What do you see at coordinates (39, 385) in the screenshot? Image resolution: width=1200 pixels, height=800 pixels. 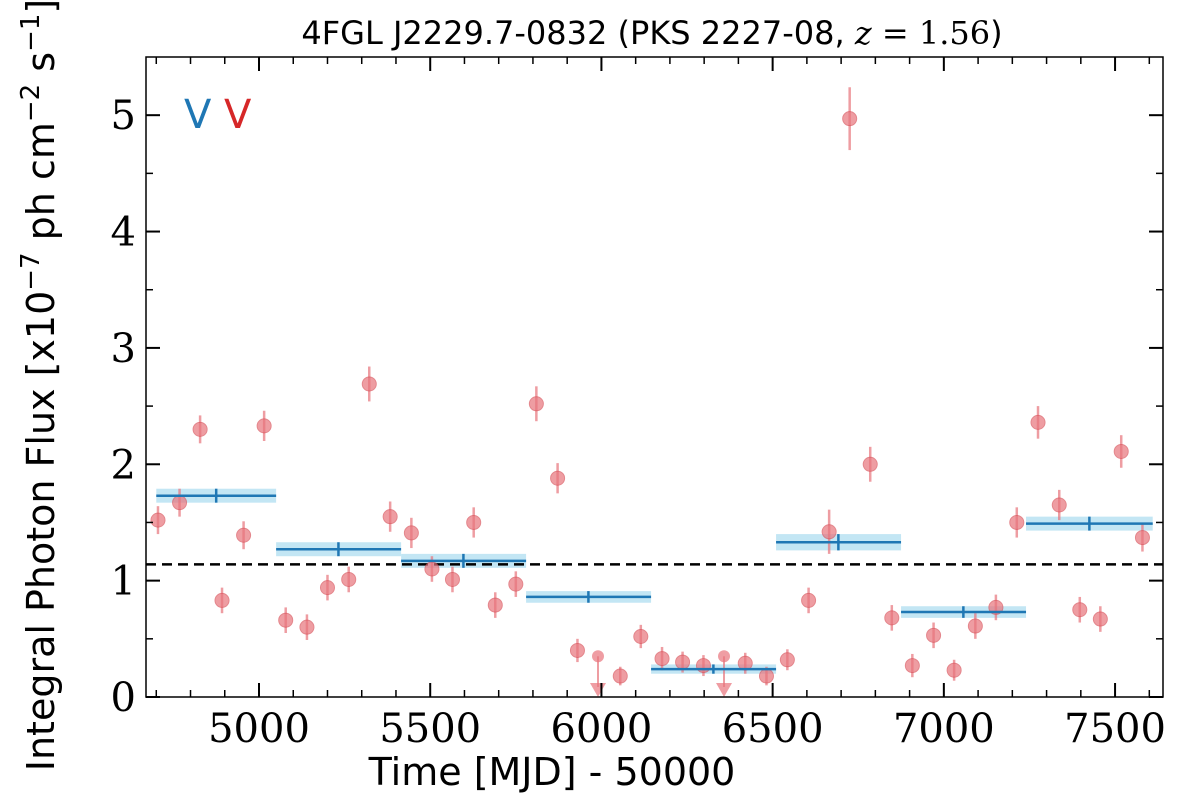 I see `y-axis-label: Integral Photon Flux [x10−7 ph cm−2 s−1]` at bounding box center [39, 385].